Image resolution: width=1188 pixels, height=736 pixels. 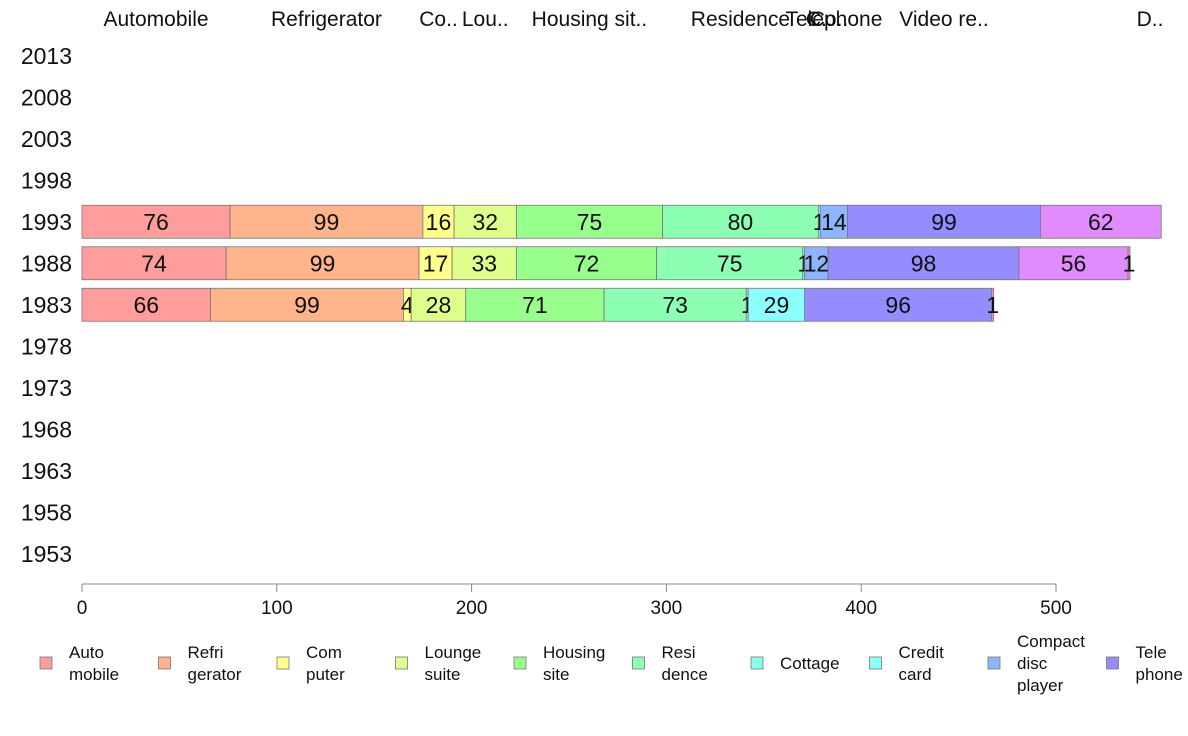 What do you see at coordinates (46, 388) in the screenshot?
I see `y-tick-label: 1973` at bounding box center [46, 388].